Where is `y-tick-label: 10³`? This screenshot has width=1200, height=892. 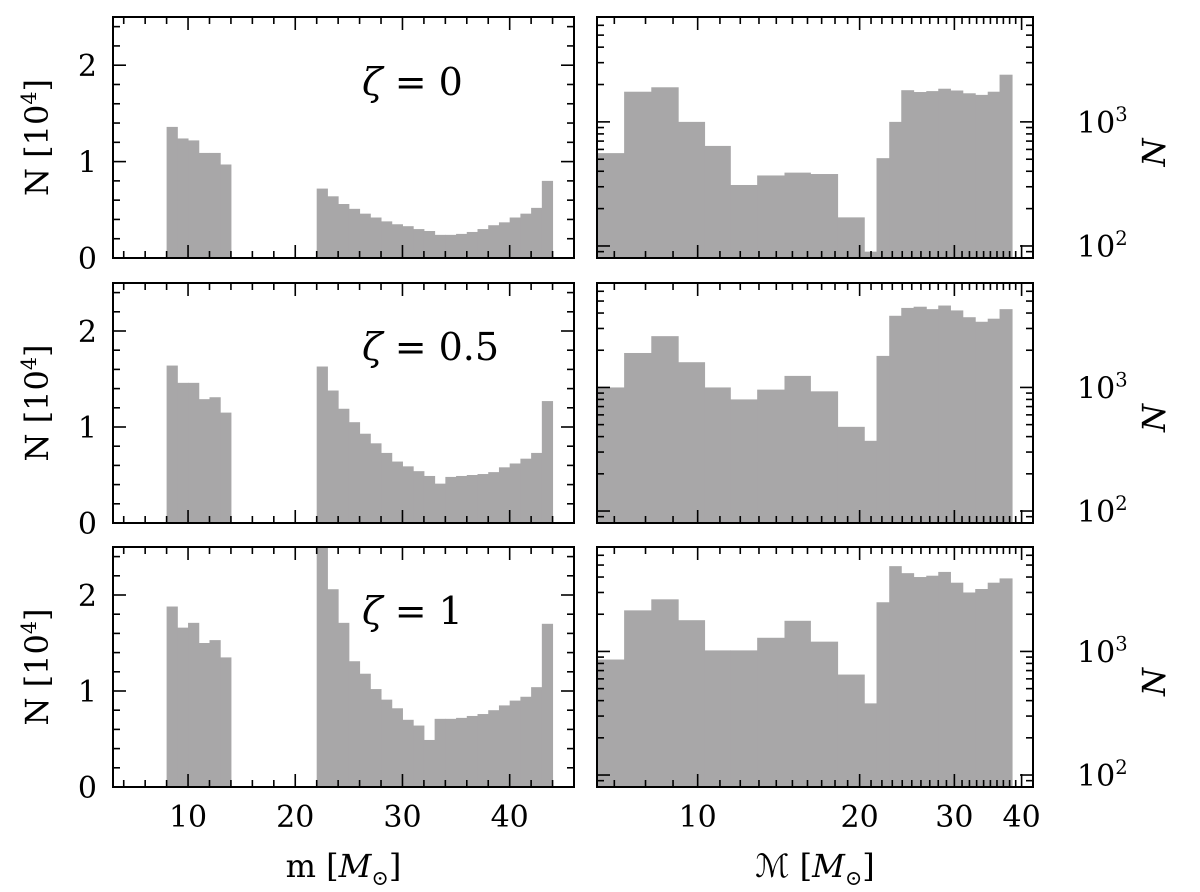 y-tick-label: 10³ is located at coordinates (1102, 122).